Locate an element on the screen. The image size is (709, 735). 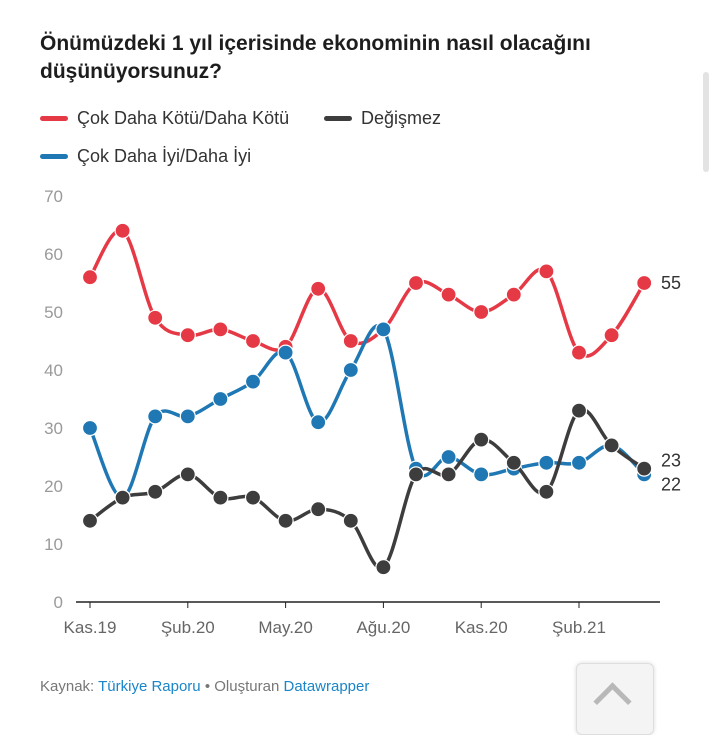
legend-swatch-unchanged is located at coordinates (338, 118).